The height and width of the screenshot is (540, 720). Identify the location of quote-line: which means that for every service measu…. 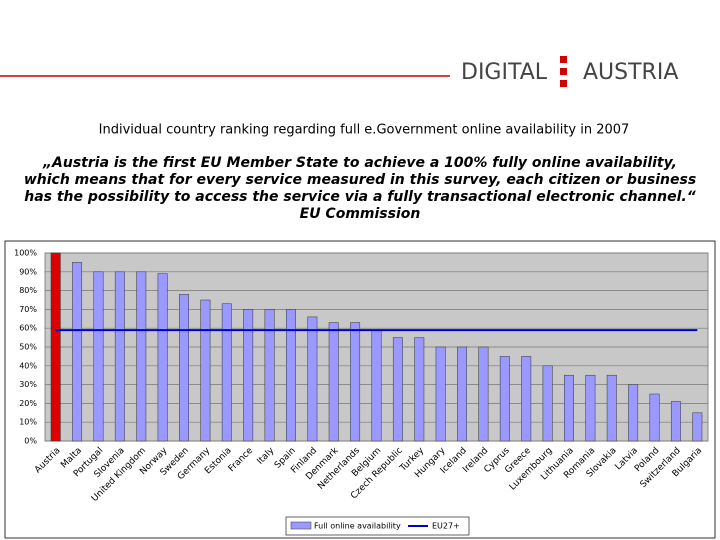
(360, 180).